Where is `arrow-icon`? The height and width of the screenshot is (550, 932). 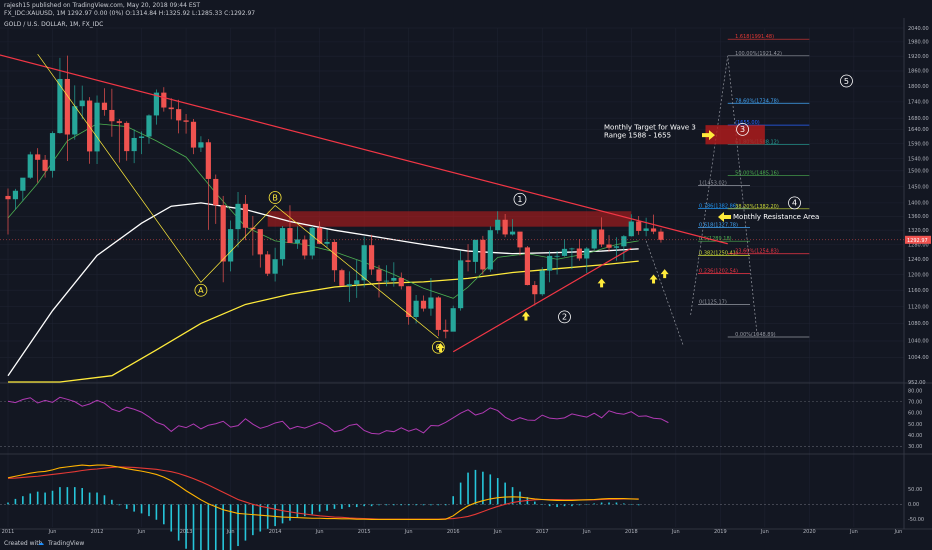
arrow-icon is located at coordinates (653, 279).